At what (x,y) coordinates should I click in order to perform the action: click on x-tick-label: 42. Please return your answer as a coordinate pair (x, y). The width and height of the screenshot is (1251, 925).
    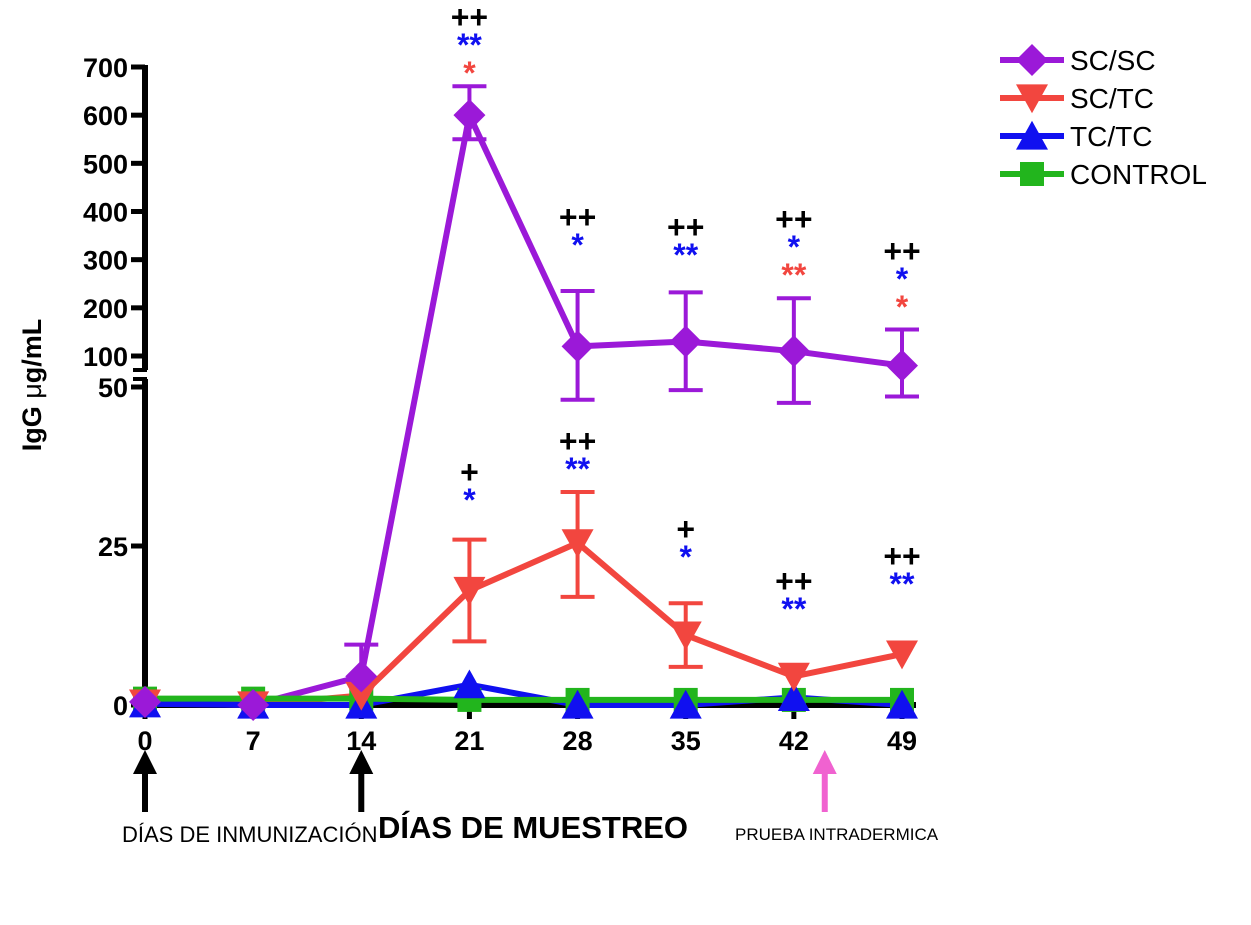
    Looking at the image, I should click on (794, 741).